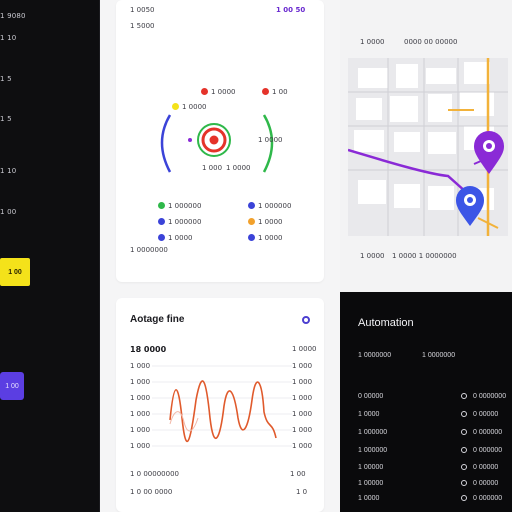  I want to click on legend-dot-orange, so click(251, 221).